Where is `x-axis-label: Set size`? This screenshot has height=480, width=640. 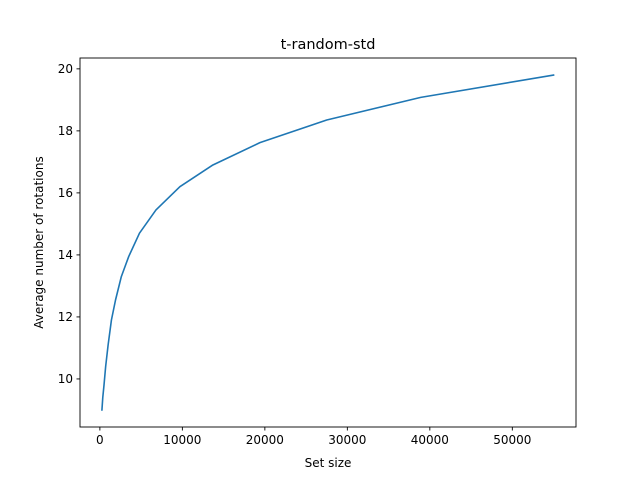
x-axis-label: Set size is located at coordinates (328, 463).